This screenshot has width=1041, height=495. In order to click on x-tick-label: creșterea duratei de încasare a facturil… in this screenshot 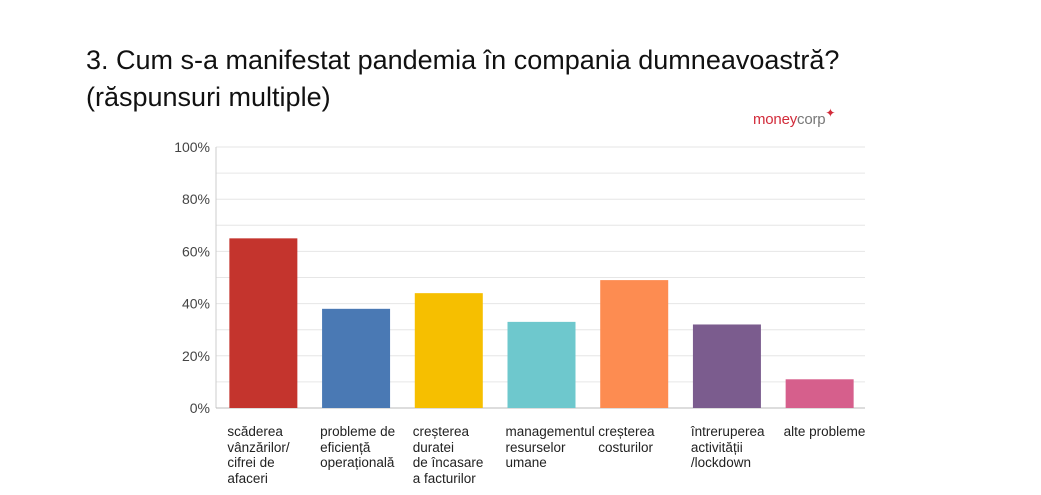, I will do `click(448, 455)`.